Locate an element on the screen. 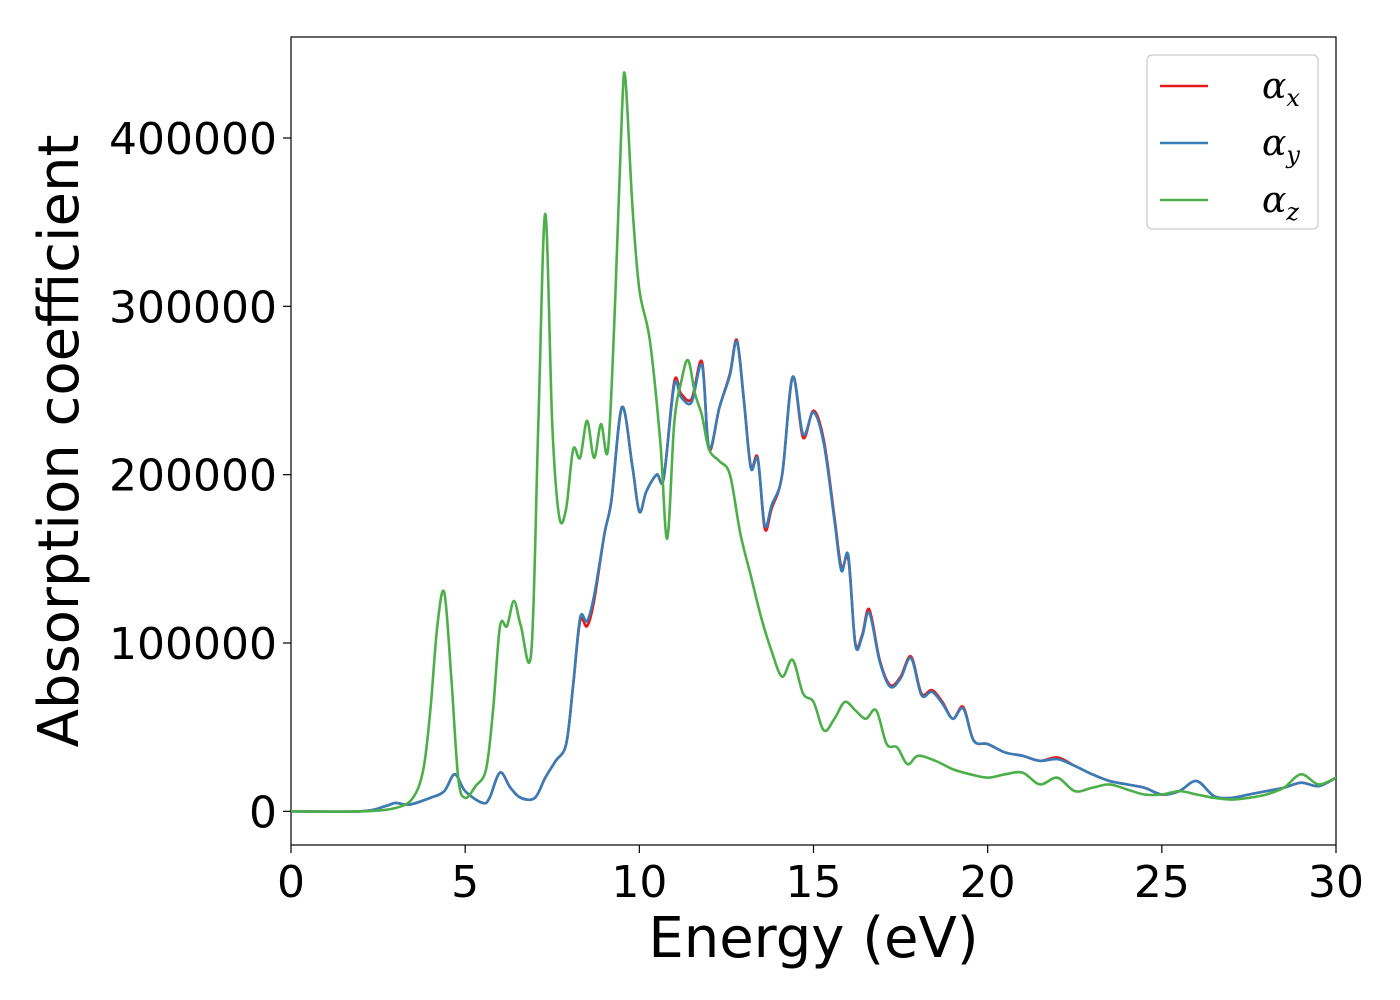 The height and width of the screenshot is (1000, 1400). x-tick-label: 15 is located at coordinates (814, 882).